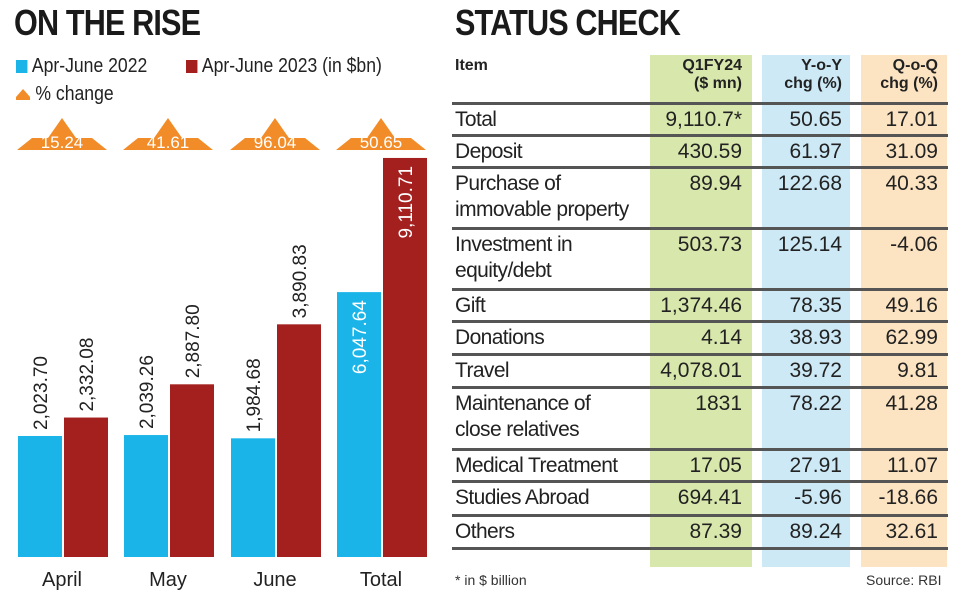 This screenshot has height=600, width=964. Describe the element at coordinates (911, 337) in the screenshot. I see `cell-qoq: 62.99` at that location.